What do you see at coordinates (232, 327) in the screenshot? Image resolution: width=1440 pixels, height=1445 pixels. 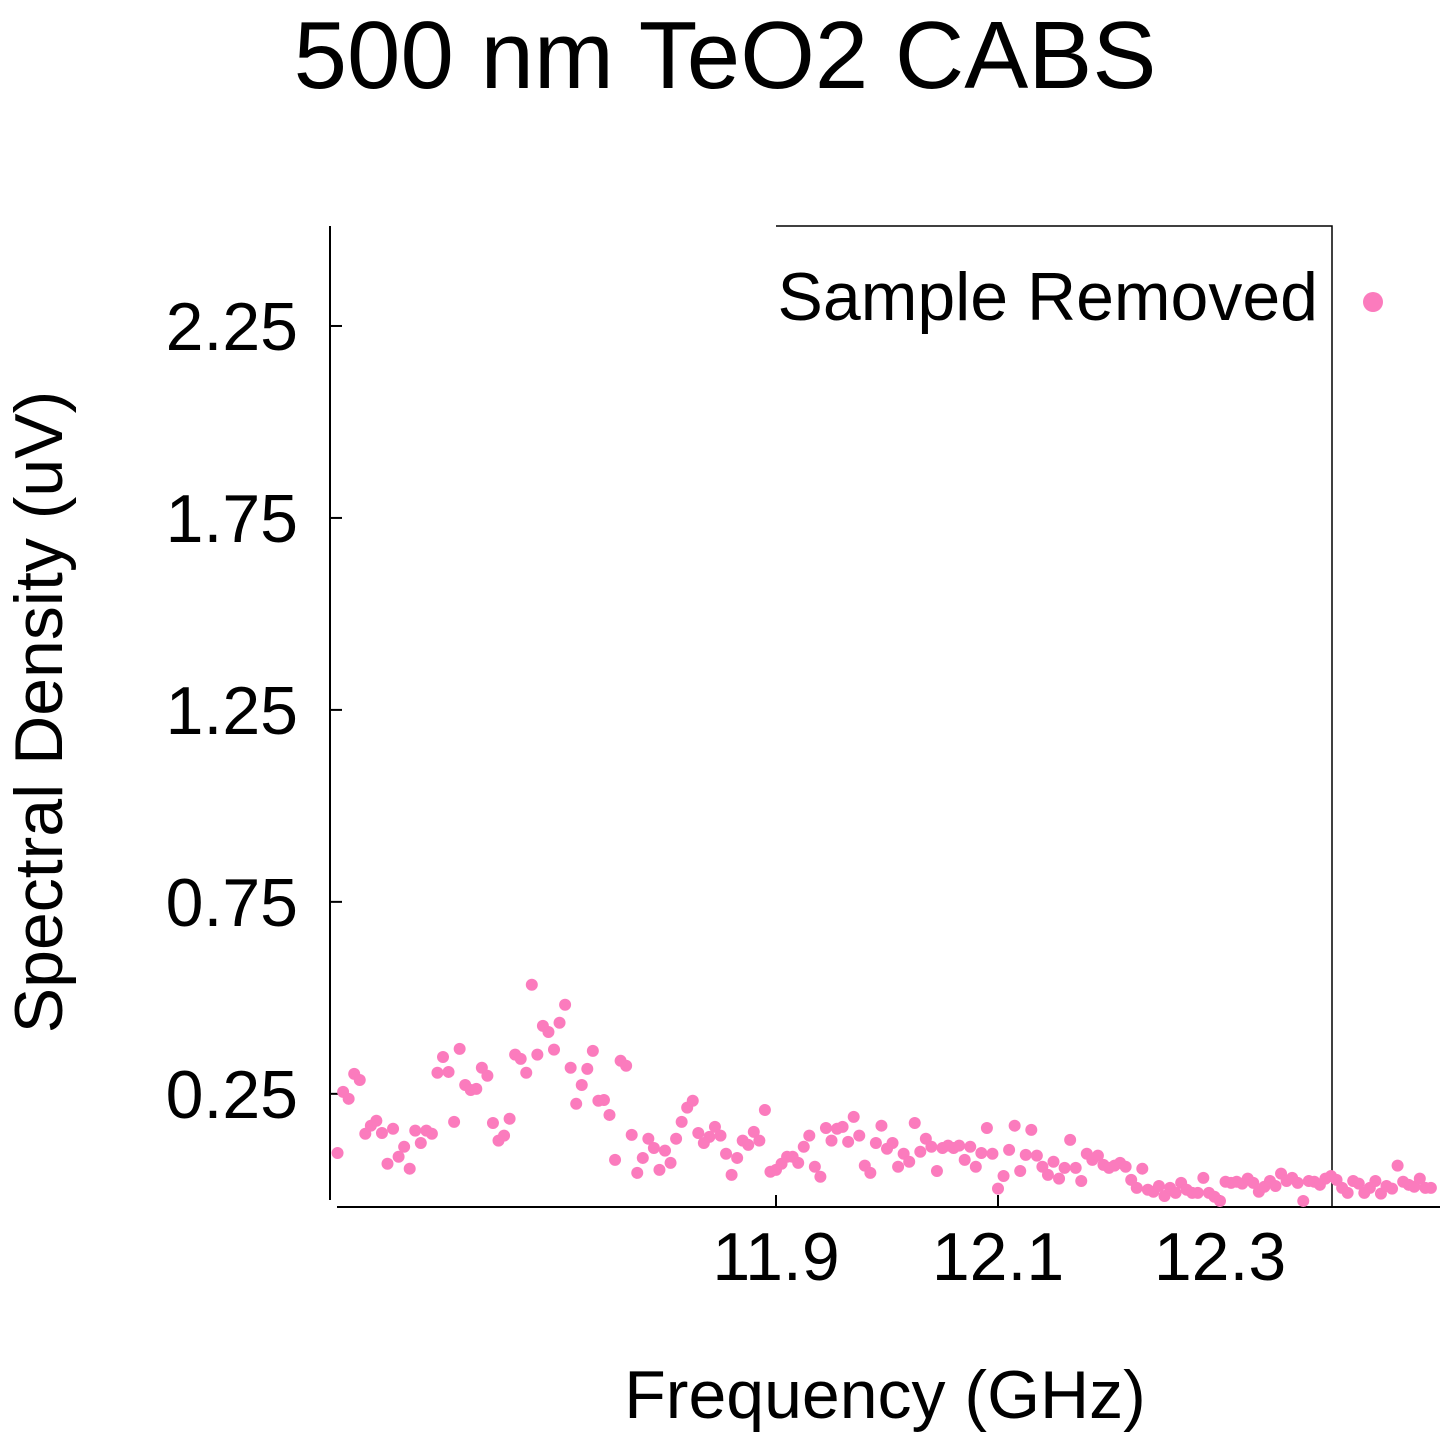 I see `y-tick-label: 2.25` at bounding box center [232, 327].